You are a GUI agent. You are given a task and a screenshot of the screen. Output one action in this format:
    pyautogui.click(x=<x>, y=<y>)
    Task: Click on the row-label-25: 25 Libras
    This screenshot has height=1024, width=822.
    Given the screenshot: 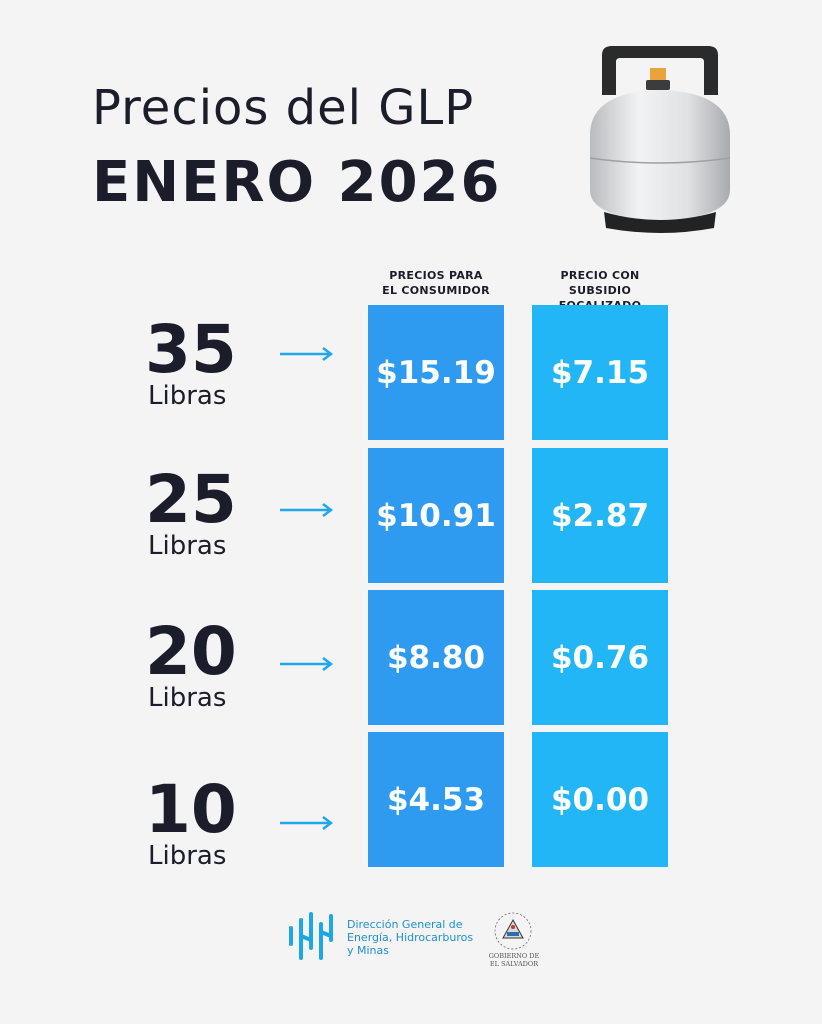 What is the action you would take?
    pyautogui.click(x=200, y=511)
    